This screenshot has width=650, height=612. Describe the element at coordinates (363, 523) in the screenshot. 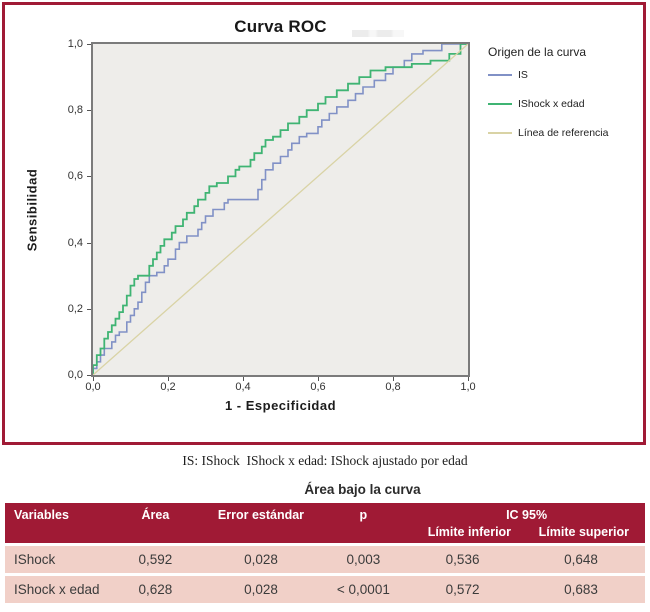

I see `header-p: p` at that location.